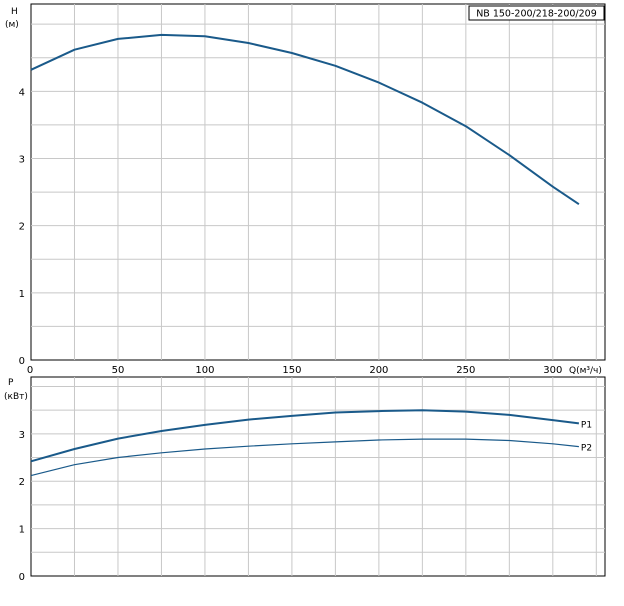 This screenshot has width=624, height=606. Describe the element at coordinates (304, 457) in the screenshot. I see `power-curve-p2` at that location.